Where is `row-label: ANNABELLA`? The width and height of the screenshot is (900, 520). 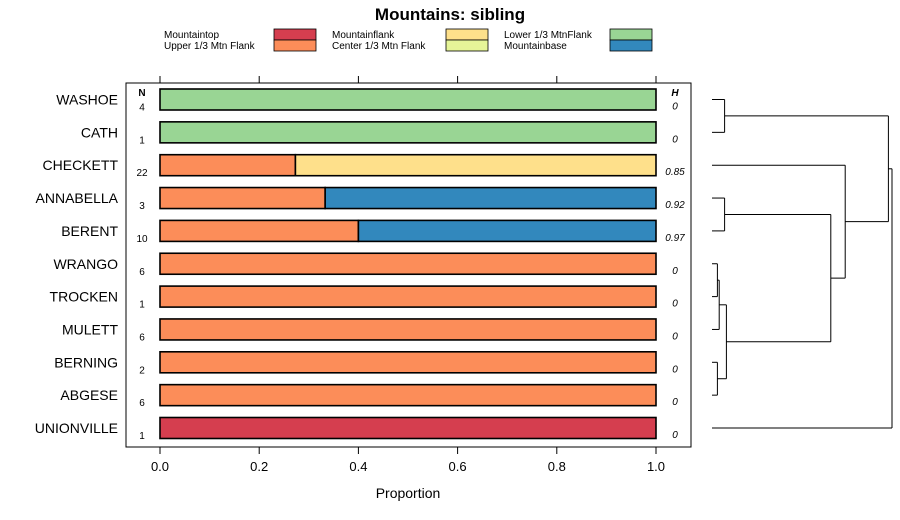
row-label: ANNABELLA is located at coordinates (77, 198).